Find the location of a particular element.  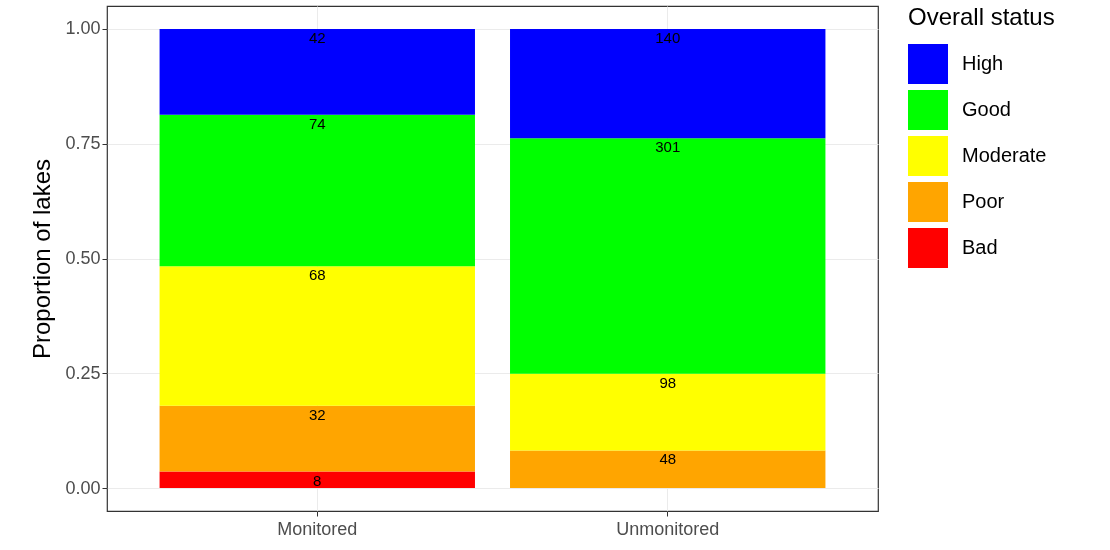

legend-label: Bad is located at coordinates (980, 247).